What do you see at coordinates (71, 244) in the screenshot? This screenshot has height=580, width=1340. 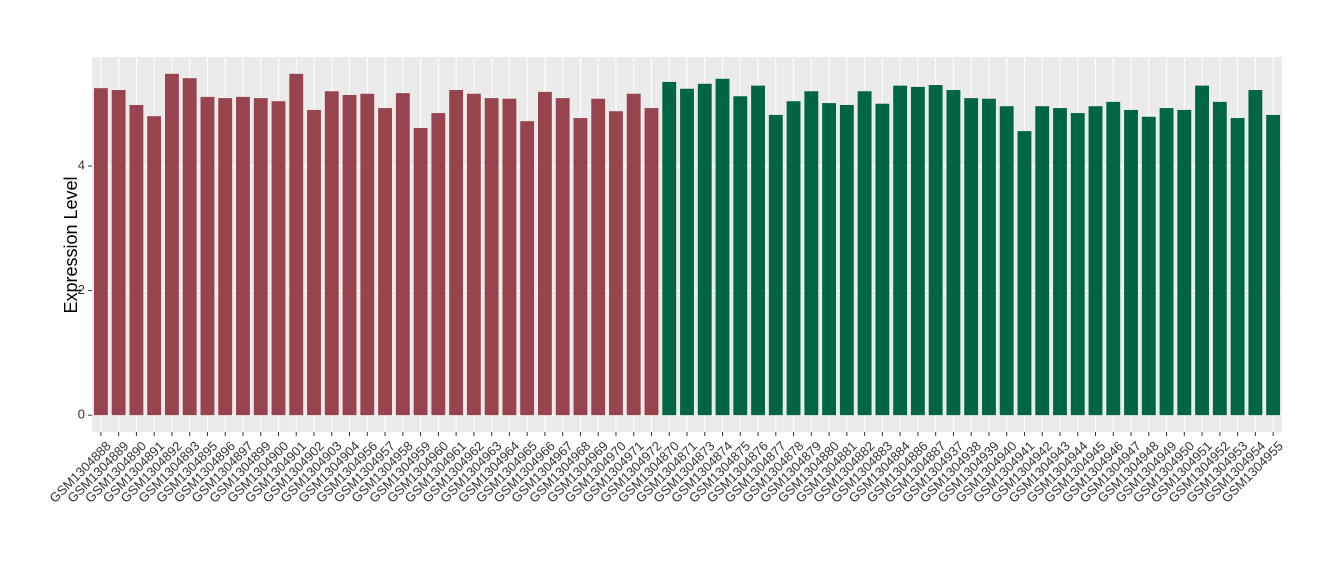 I see `y-axis-title: Expression Level` at bounding box center [71, 244].